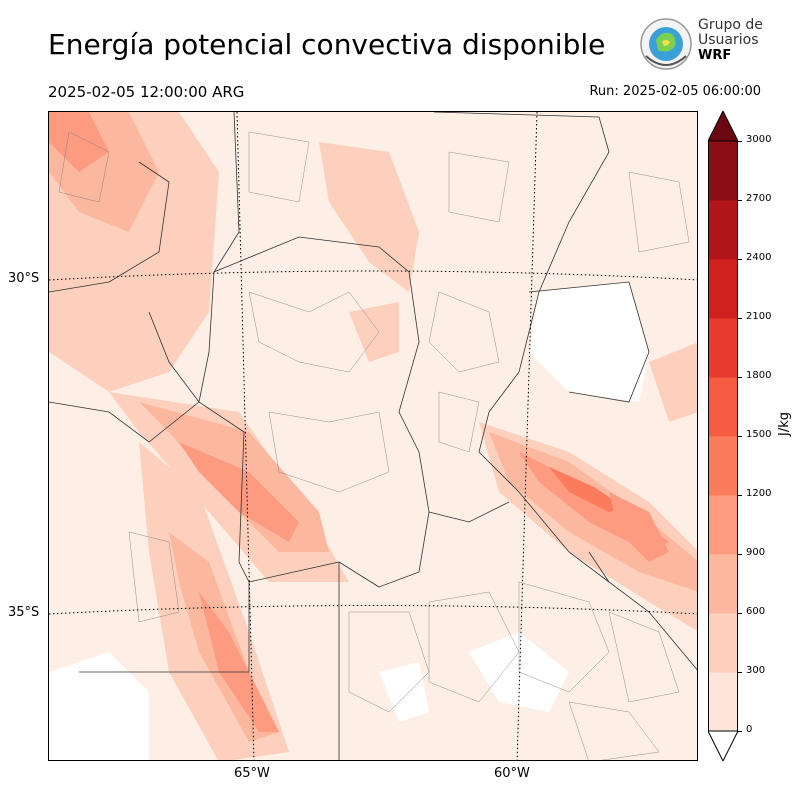 Image resolution: width=800 pixels, height=800 pixels. I want to click on run-time: Run: 2025-02-05 06:00:00, so click(675, 91).